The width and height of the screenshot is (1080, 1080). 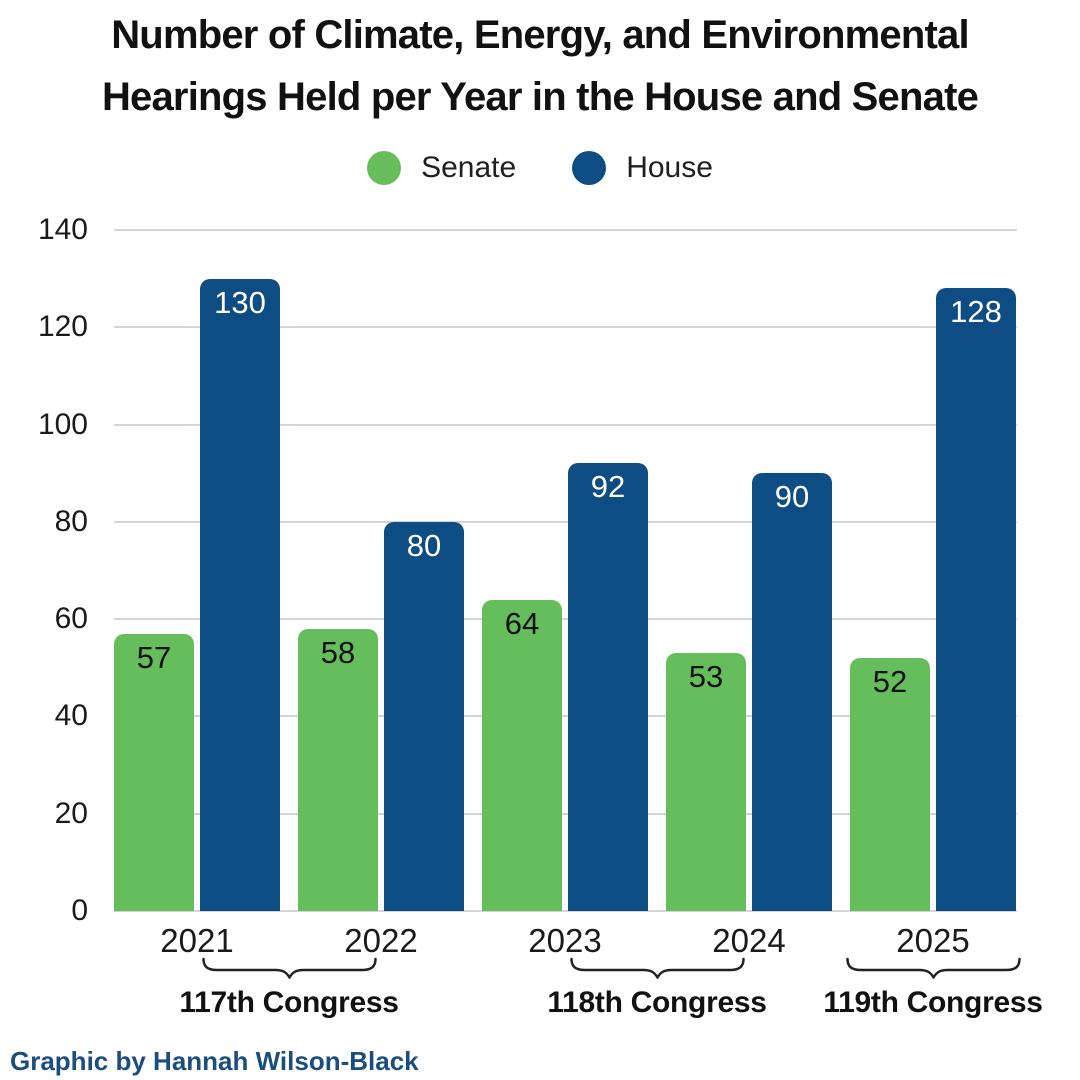 What do you see at coordinates (154, 657) in the screenshot?
I see `bar-value-label: 57` at bounding box center [154, 657].